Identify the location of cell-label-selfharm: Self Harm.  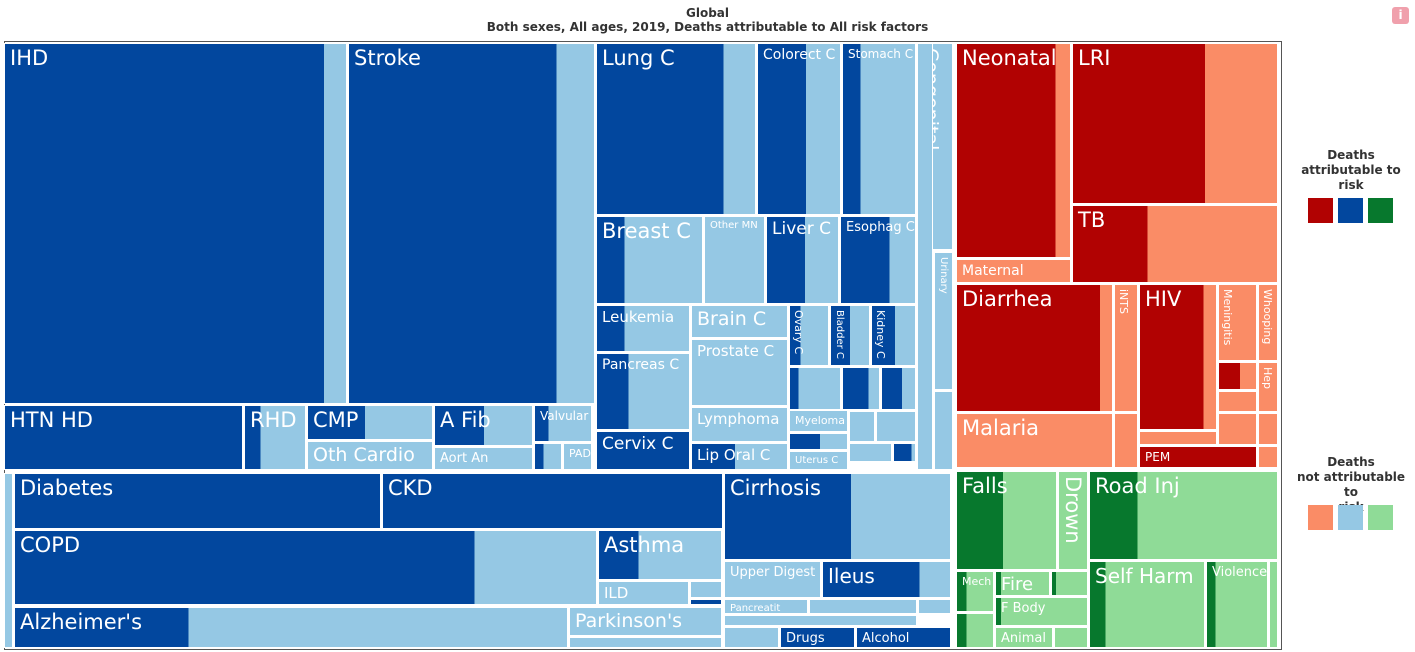
(1144, 576).